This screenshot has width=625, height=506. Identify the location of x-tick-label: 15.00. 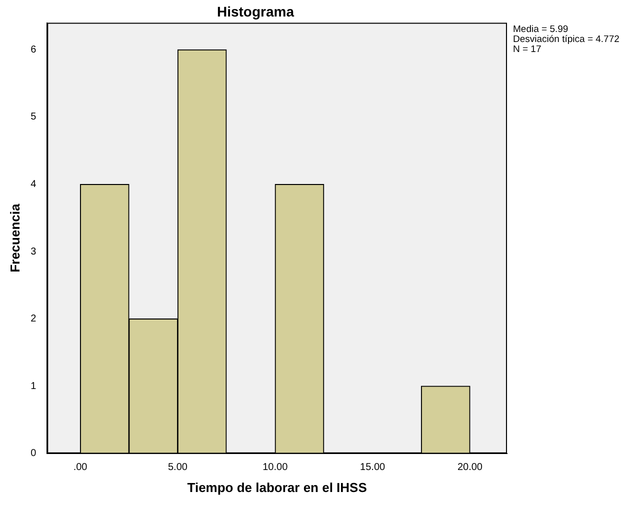
(373, 468).